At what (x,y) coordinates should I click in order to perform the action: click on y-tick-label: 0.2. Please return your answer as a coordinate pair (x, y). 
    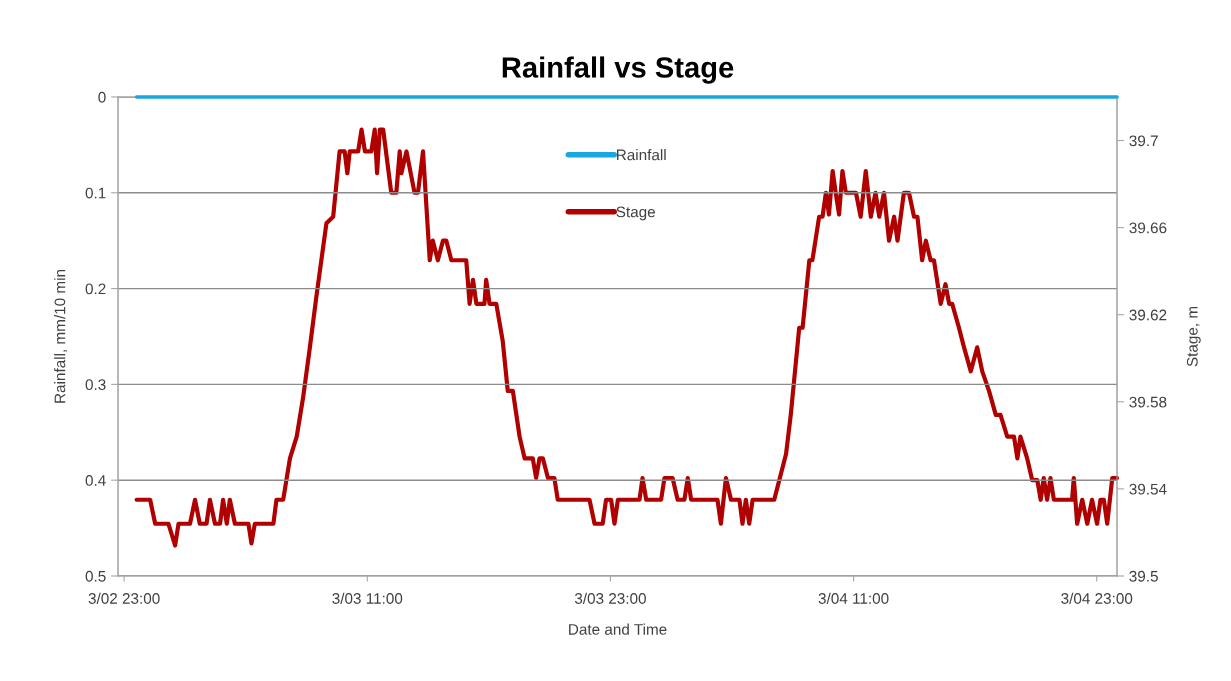
    Looking at the image, I should click on (95, 289).